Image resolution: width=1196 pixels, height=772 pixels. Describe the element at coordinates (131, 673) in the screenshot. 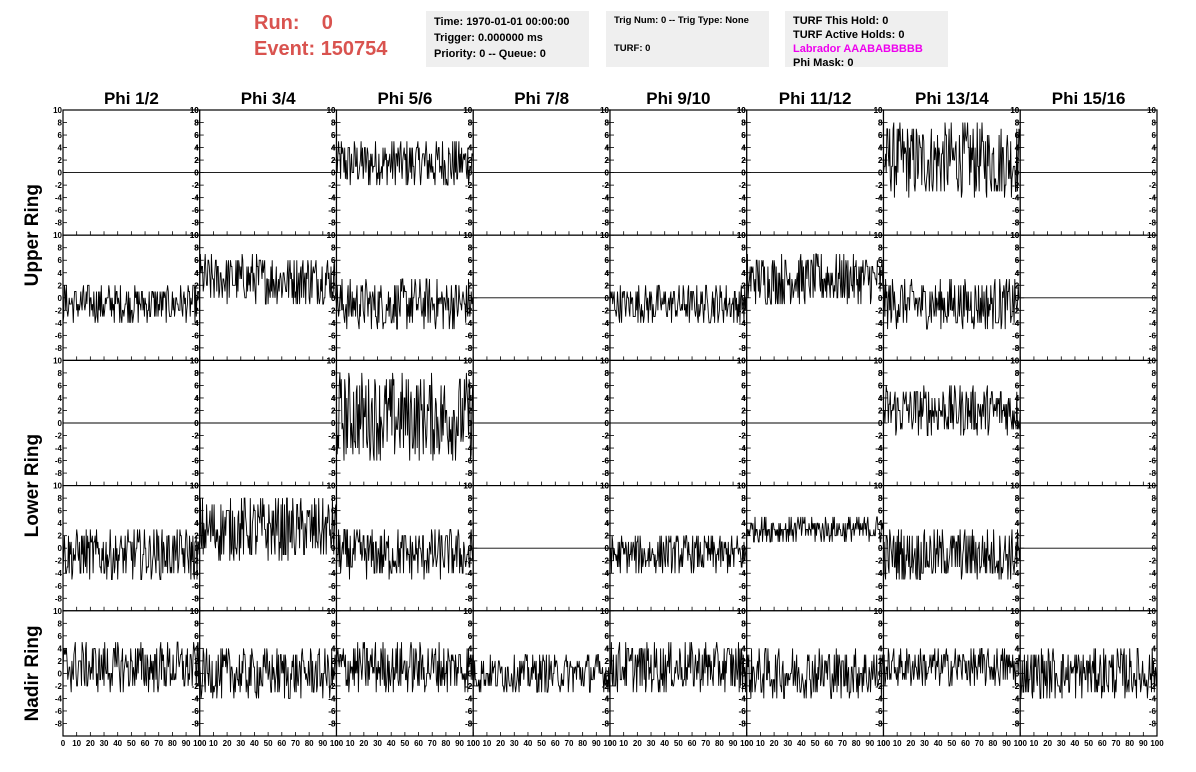

I see `panel-frame` at that location.